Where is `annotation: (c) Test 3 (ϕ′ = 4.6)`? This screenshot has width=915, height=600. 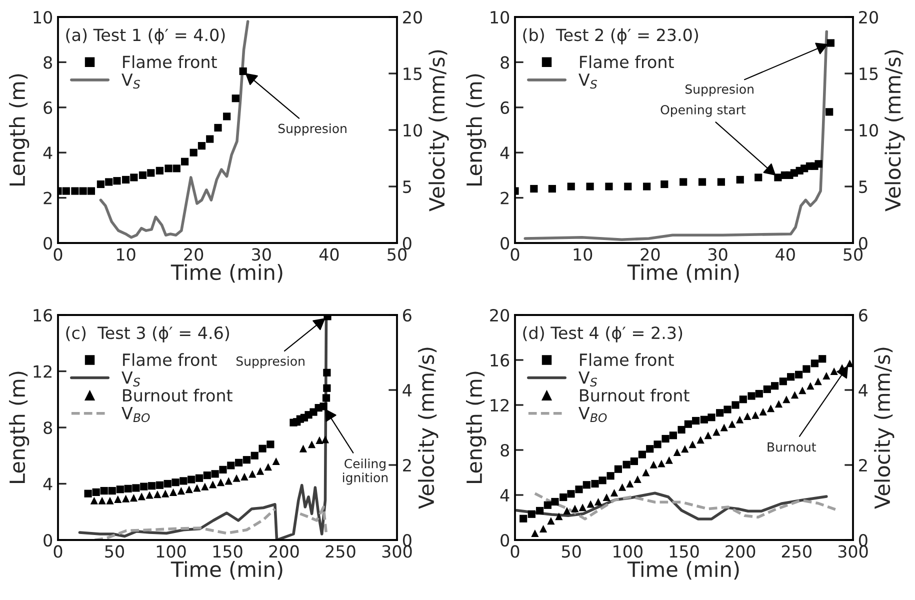 annotation: (c) Test 3 (ϕ′ = 4.6) is located at coordinates (147, 334).